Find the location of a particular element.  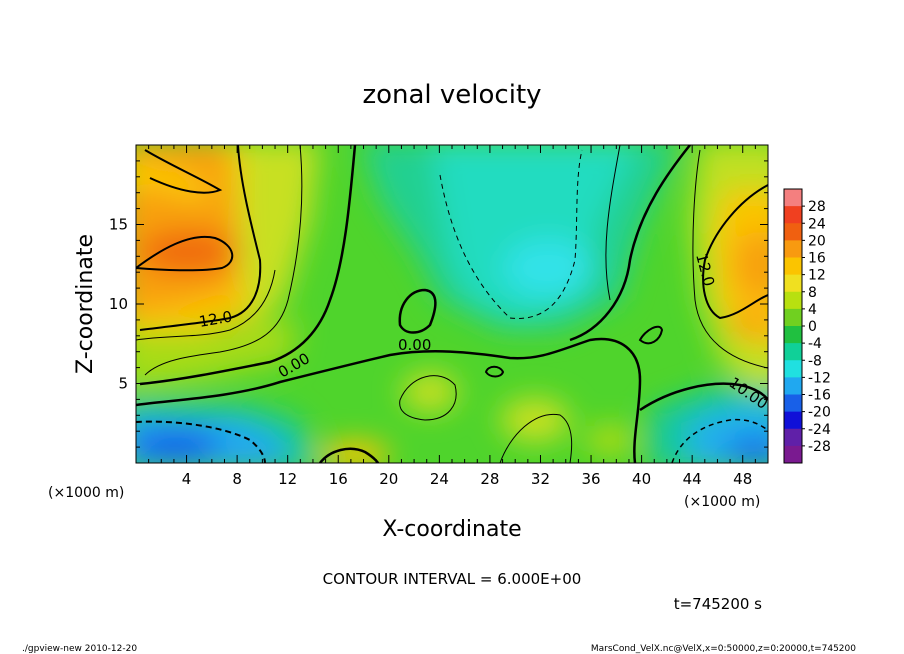

colorbar-label: 20 is located at coordinates (817, 241).